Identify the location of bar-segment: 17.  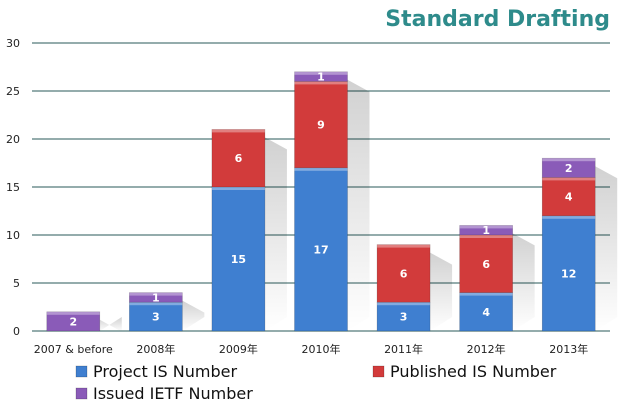
(321, 249).